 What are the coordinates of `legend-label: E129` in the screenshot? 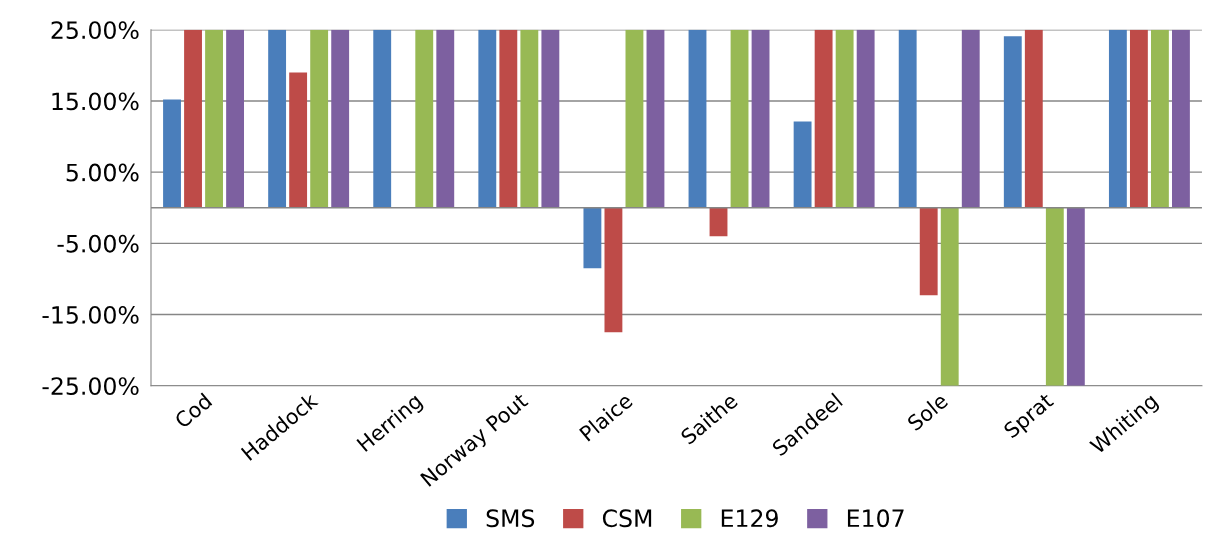 It's located at (749, 518).